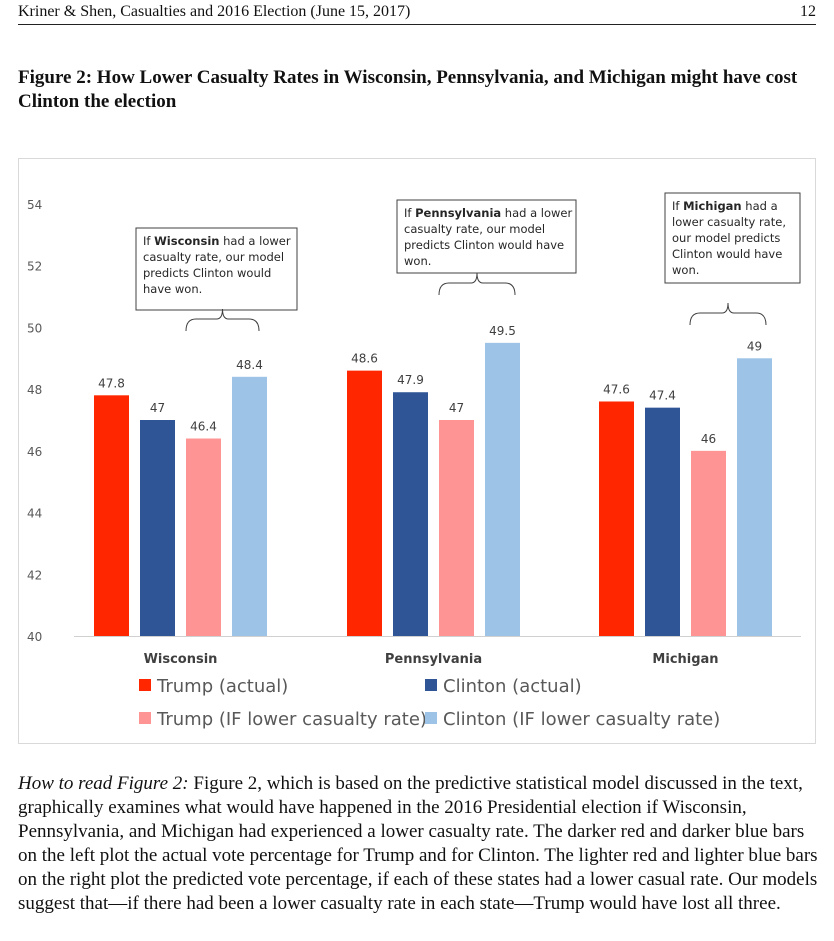 This screenshot has height=941, width=834. What do you see at coordinates (808, 11) in the screenshot?
I see `page-number: 12` at bounding box center [808, 11].